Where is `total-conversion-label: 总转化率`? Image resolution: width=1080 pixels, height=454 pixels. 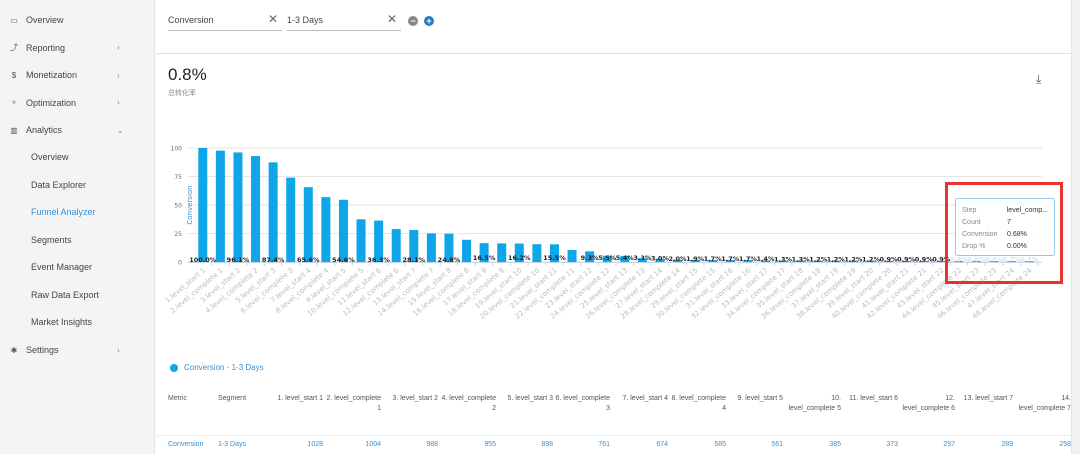
total-conversion-label: 总转化率 is located at coordinates (182, 93).